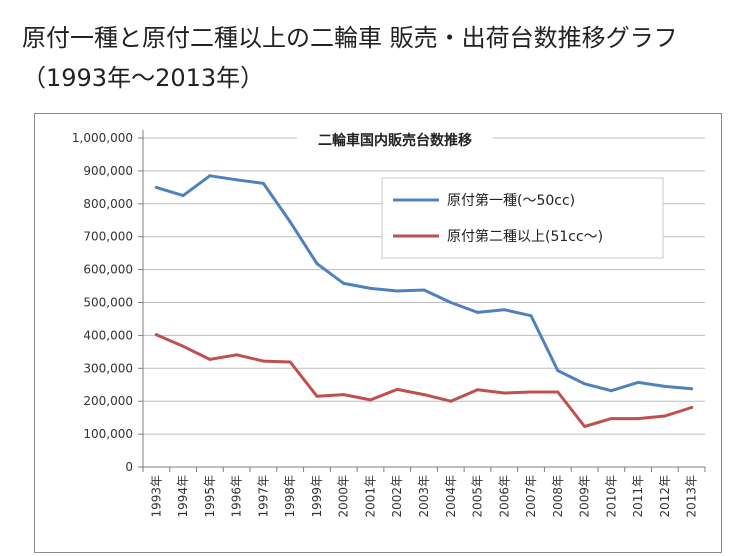 Image resolution: width=747 pixels, height=556 pixels. Describe the element at coordinates (525, 236) in the screenshot. I see `legend-label-series-2: 原付第二種以上(51cc〜)` at that location.